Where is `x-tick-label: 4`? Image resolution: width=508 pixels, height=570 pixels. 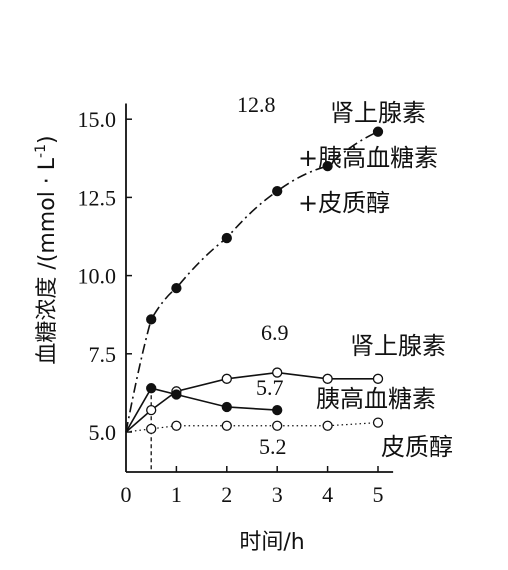
x-tick-label: 4 is located at coordinates (327, 494).